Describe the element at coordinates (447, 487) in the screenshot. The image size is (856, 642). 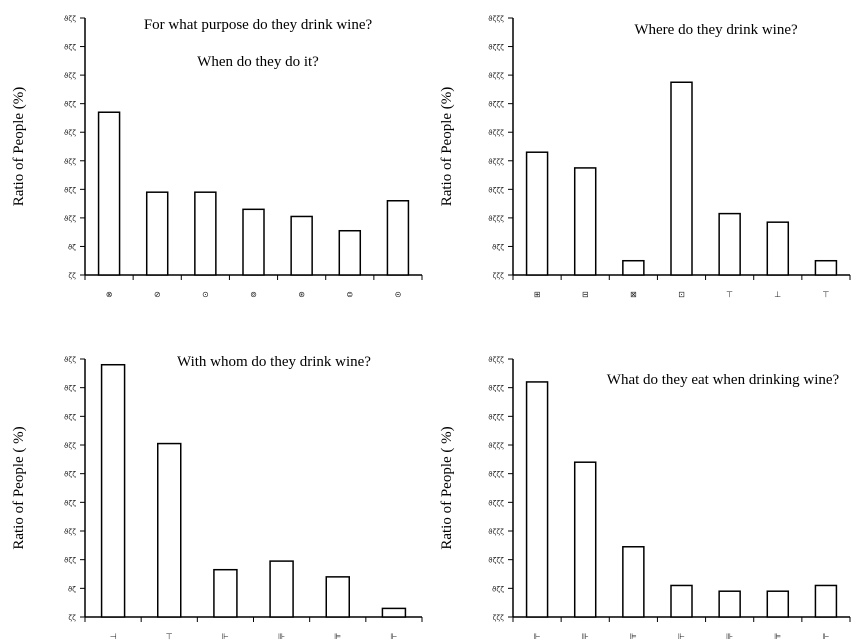
I see `y-axis-label: Ratio of People ( %)` at that location.